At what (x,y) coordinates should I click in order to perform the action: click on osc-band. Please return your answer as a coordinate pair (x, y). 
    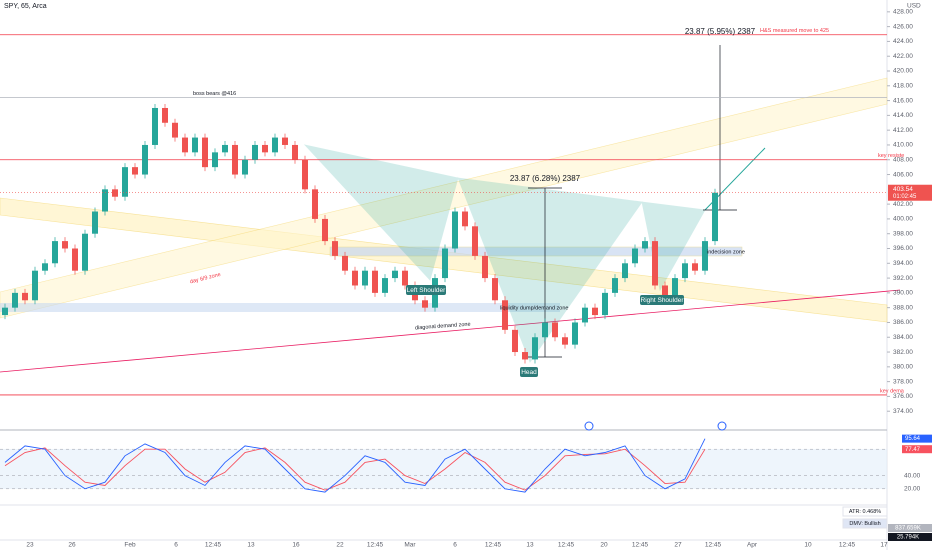
    Looking at the image, I should click on (443, 469).